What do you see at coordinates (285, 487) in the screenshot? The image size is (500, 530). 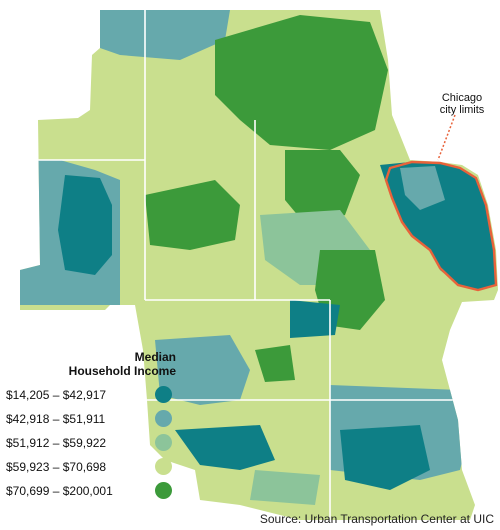 I see `tract-south-medium` at bounding box center [285, 487].